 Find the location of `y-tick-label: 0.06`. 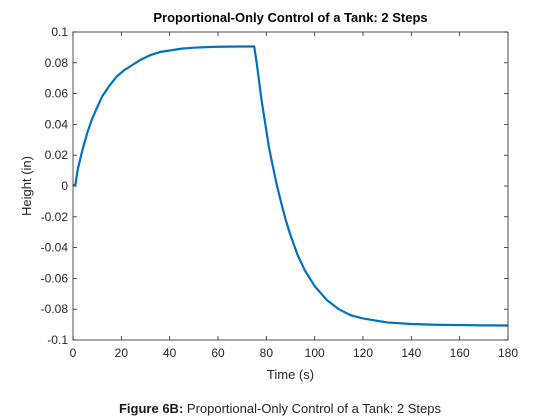

y-tick-label: 0.06 is located at coordinates (57, 94).